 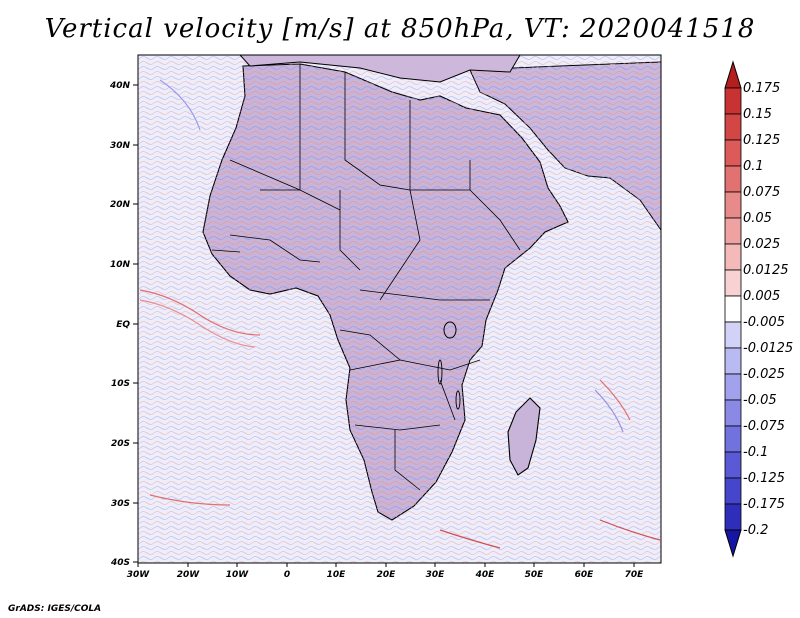 I want to click on lon-tick-60e: 60E, so click(x=585, y=575).